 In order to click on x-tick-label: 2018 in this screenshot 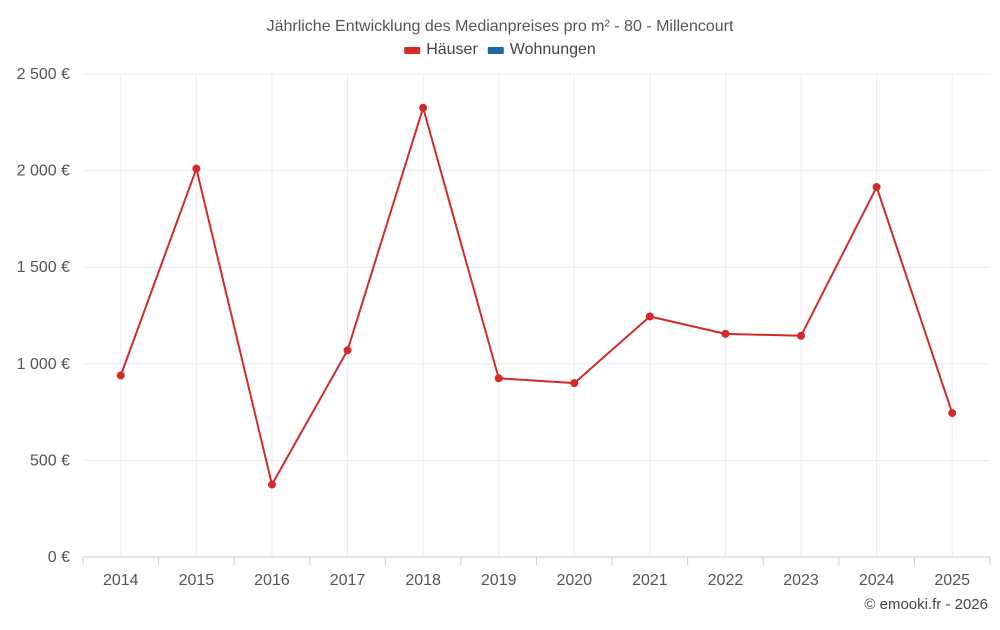, I will do `click(423, 580)`.